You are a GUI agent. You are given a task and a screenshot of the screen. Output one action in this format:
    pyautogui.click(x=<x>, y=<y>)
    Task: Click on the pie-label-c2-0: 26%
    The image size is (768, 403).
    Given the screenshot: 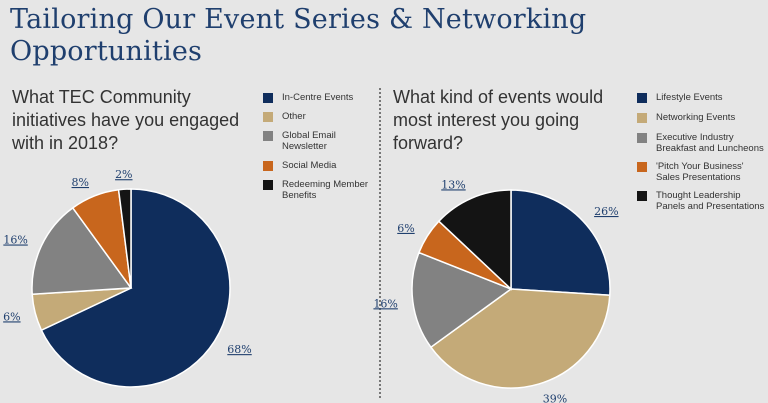 What is the action you would take?
    pyautogui.click(x=606, y=211)
    